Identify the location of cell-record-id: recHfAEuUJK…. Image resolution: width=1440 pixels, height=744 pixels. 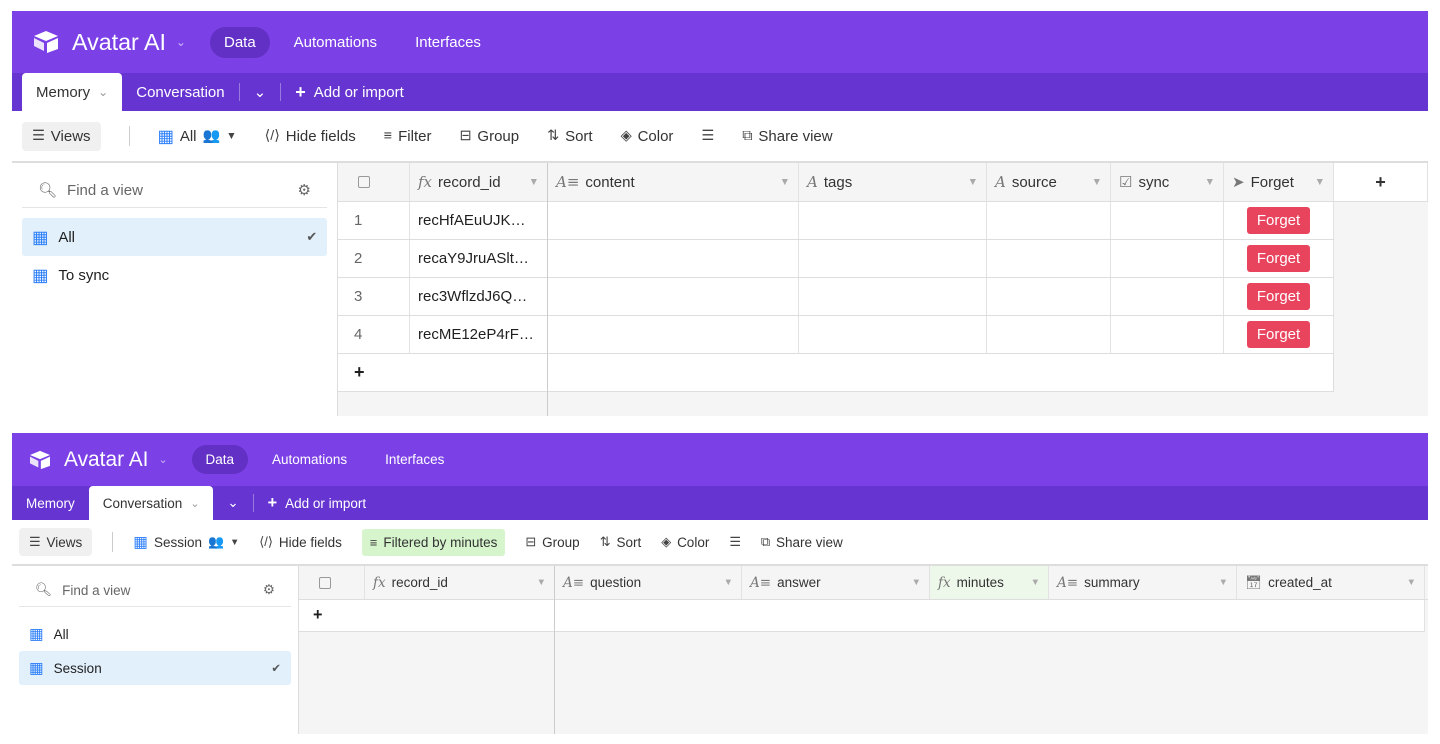
(479, 220).